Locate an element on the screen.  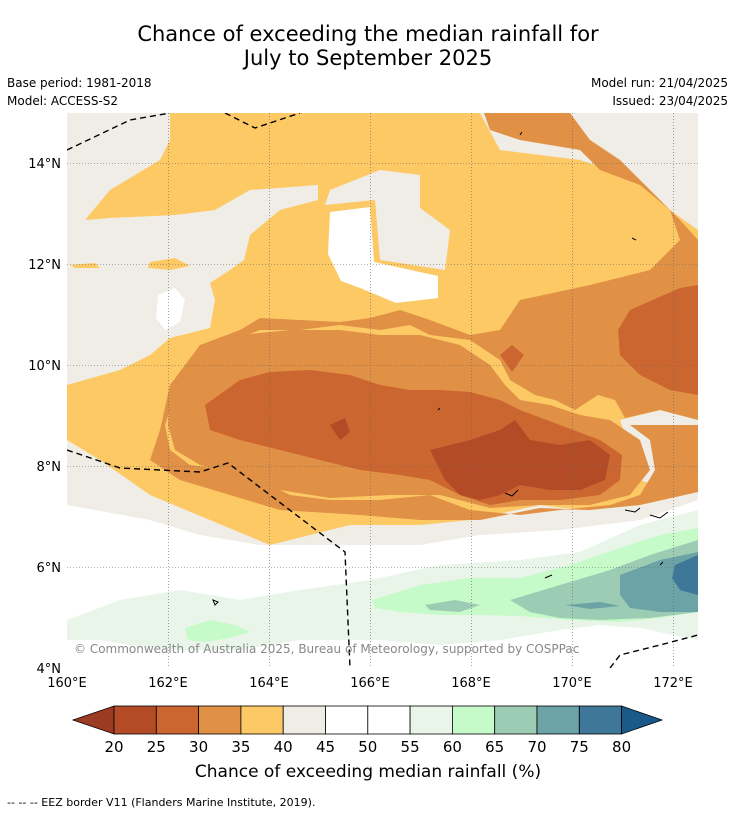
lat-tick-label: 14°N is located at coordinates (44, 164).